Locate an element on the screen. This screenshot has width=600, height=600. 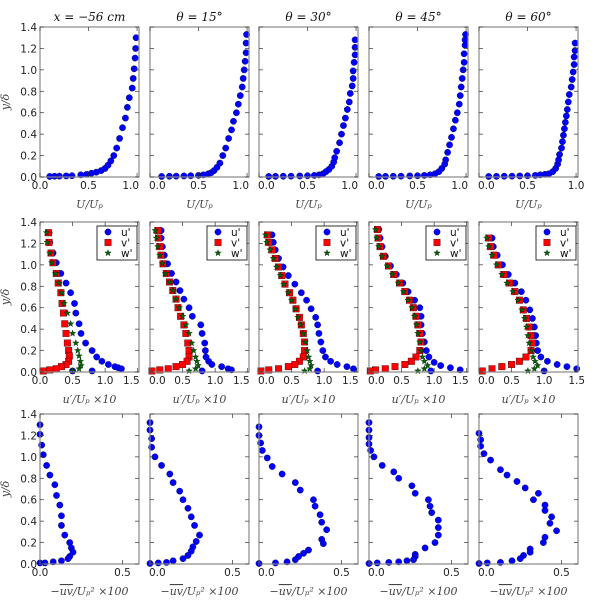
series-w is located at coordinates (176, 300).